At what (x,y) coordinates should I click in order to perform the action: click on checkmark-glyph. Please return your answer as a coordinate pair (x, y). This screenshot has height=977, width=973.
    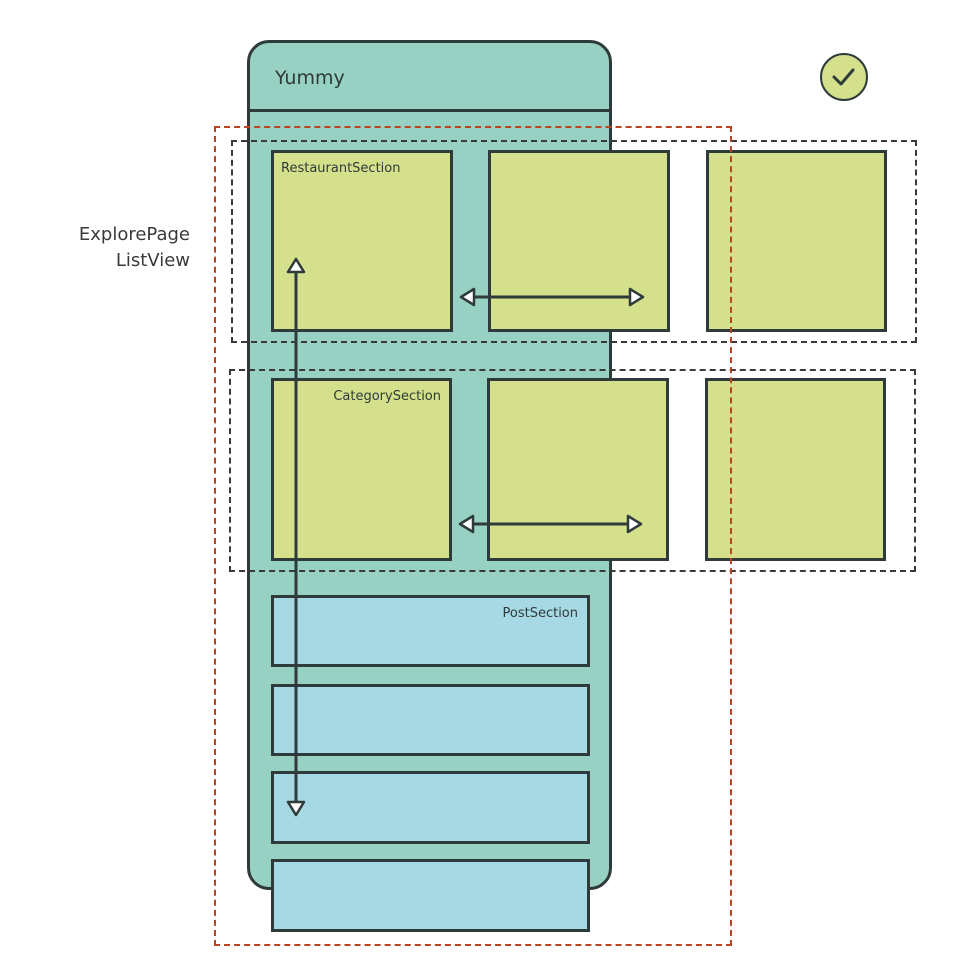
    Looking at the image, I should click on (843, 77).